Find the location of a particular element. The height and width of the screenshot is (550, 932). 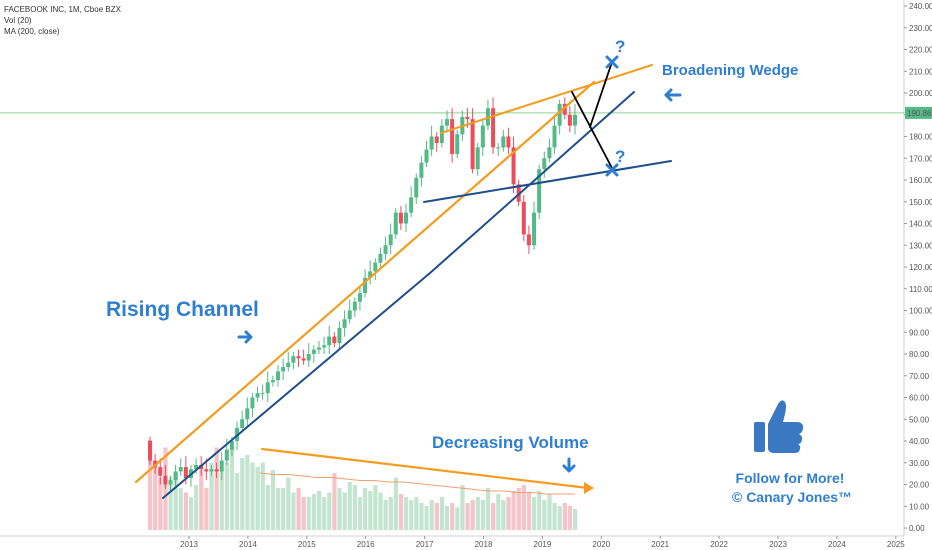

broadening-wedge-label: Broadening Wedge is located at coordinates (730, 70).